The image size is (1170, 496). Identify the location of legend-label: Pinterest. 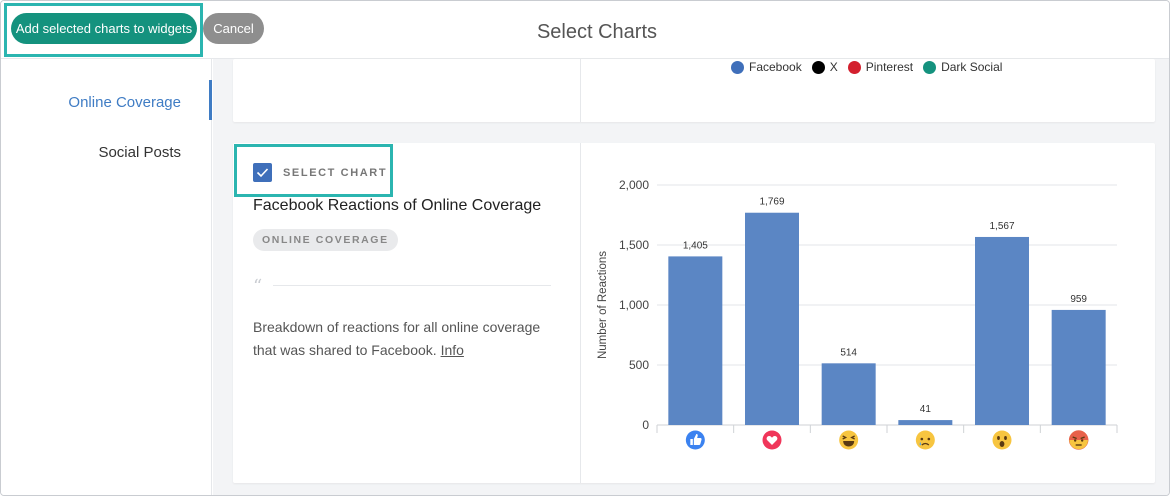
(889, 67).